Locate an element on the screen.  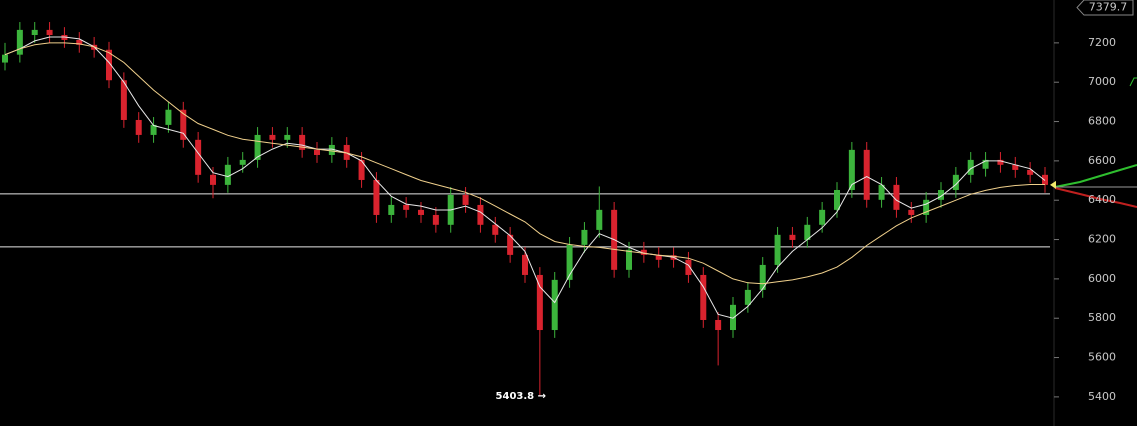
y-tick-label: 6600 is located at coordinates (1102, 160).